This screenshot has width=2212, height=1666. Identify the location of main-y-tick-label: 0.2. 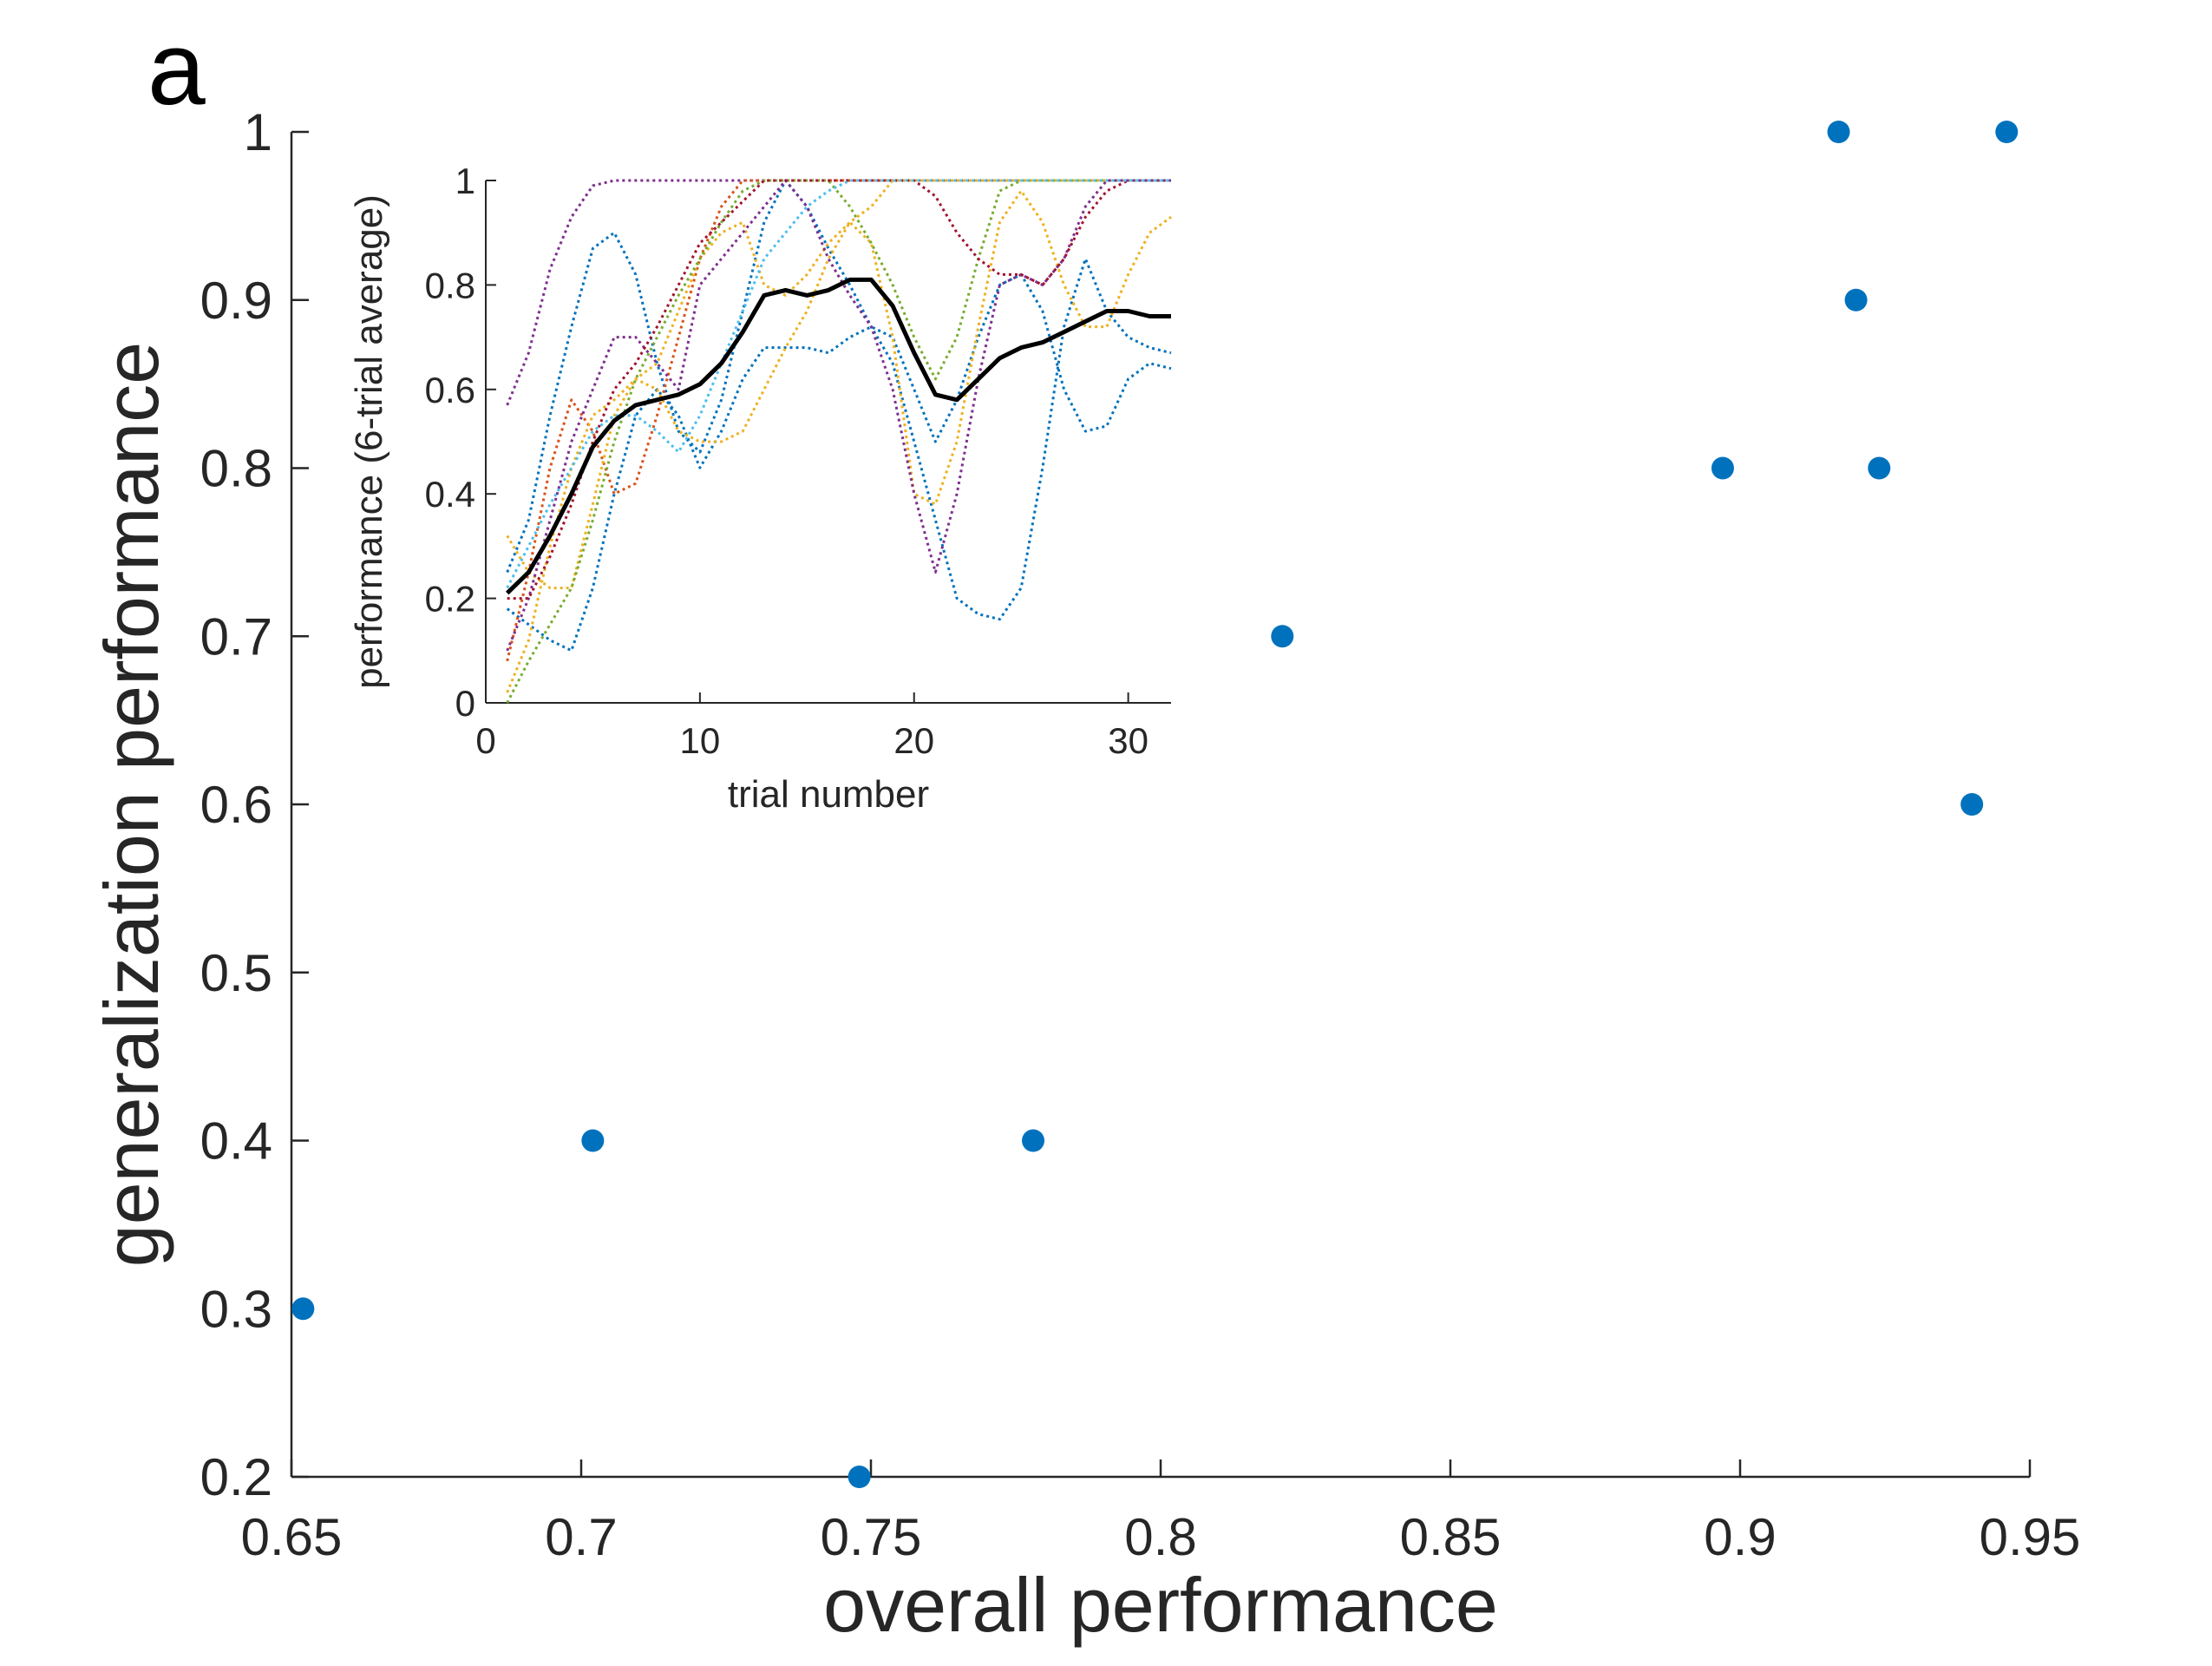
(236, 1477).